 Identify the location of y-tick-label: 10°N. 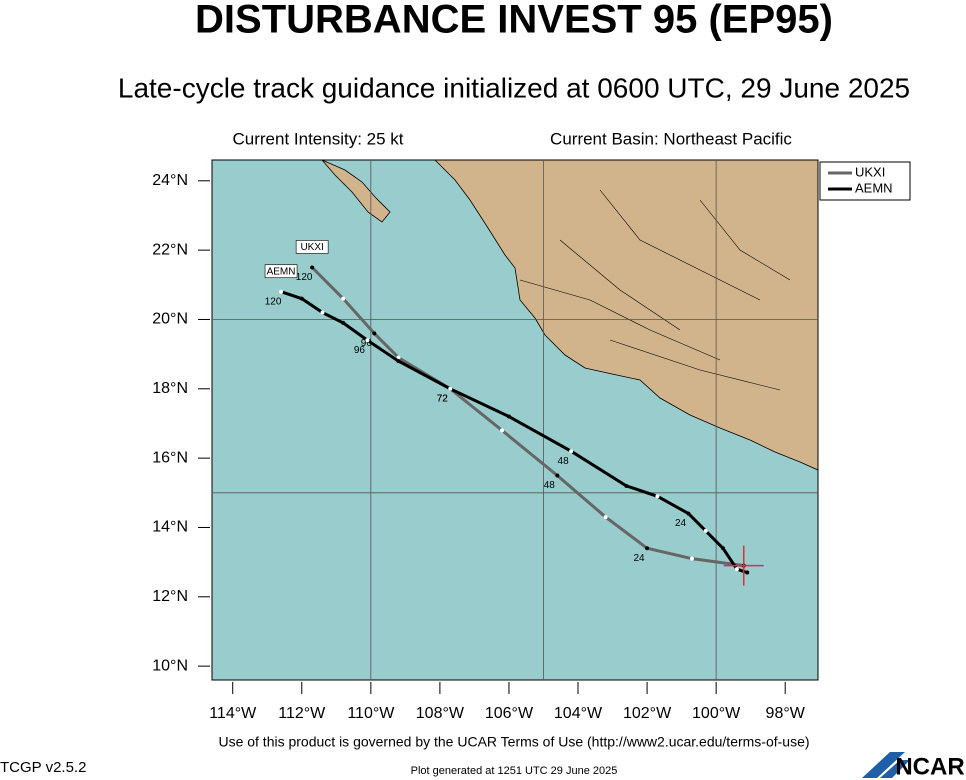
(170, 665).